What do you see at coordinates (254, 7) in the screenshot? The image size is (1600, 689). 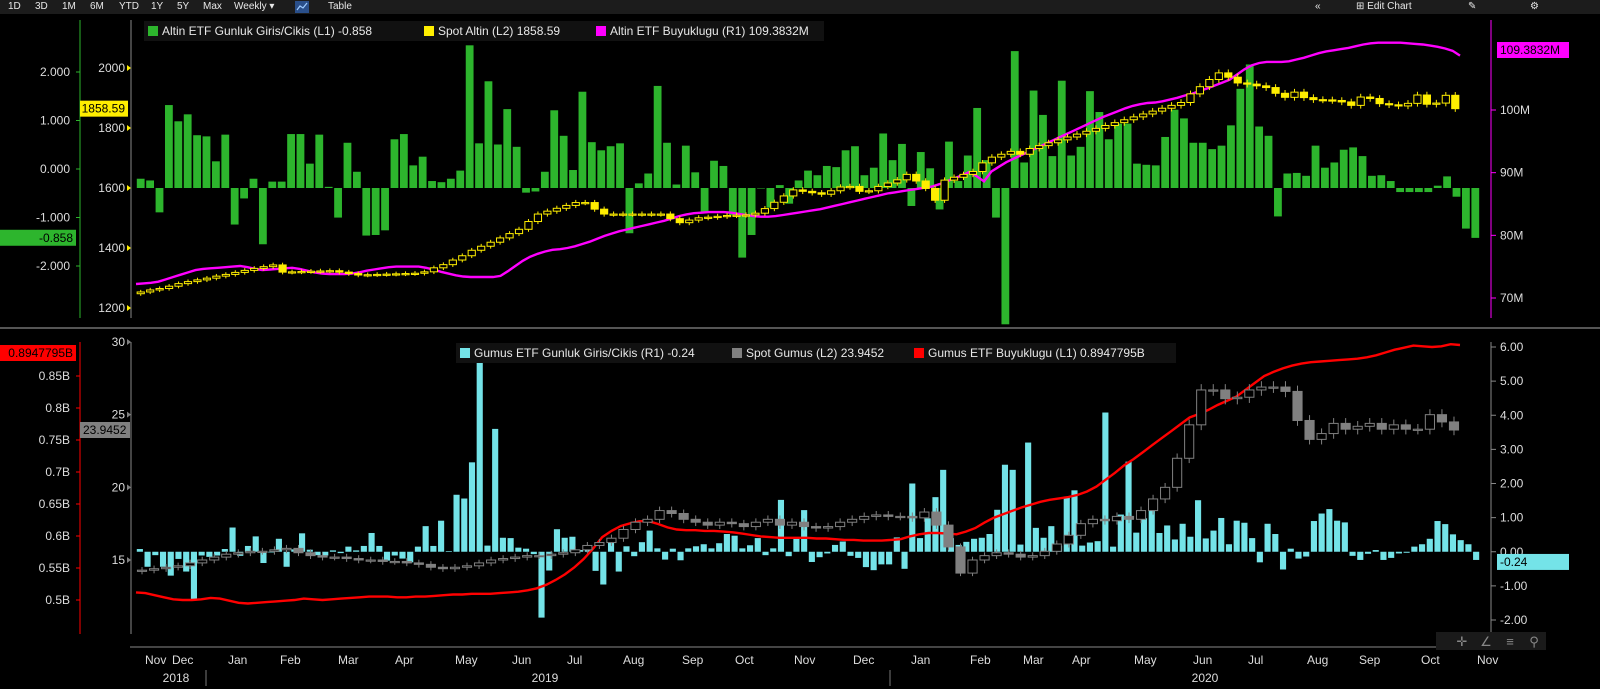 I see `frequency-dropdown: Weekly ▾` at bounding box center [254, 7].